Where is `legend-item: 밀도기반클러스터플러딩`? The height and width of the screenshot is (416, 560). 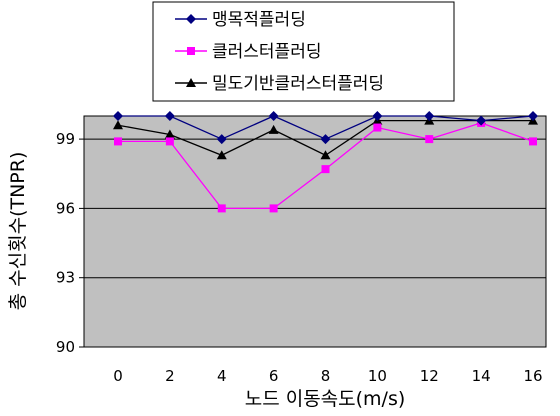
legend-item: 밀도기반클러스터플러딩 is located at coordinates (279, 84).